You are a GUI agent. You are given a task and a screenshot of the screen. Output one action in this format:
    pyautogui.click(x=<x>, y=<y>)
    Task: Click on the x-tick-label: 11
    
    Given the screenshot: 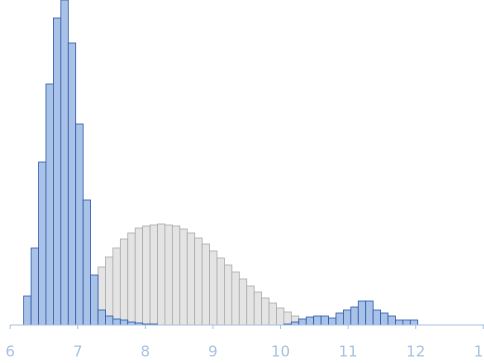 What is the action you would take?
    pyautogui.click(x=348, y=352)
    